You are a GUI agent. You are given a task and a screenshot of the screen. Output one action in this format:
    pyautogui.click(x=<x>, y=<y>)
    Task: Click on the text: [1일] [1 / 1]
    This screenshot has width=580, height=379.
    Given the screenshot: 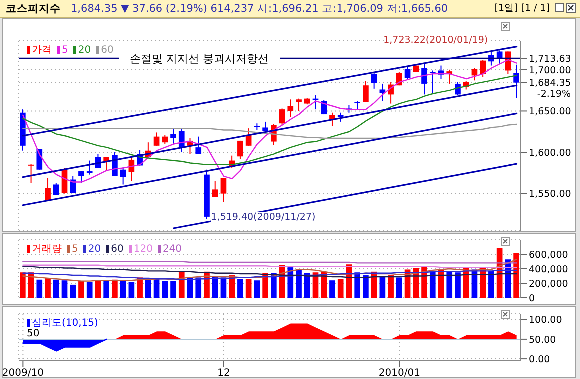 What is the action you would take?
    pyautogui.click(x=522, y=8)
    